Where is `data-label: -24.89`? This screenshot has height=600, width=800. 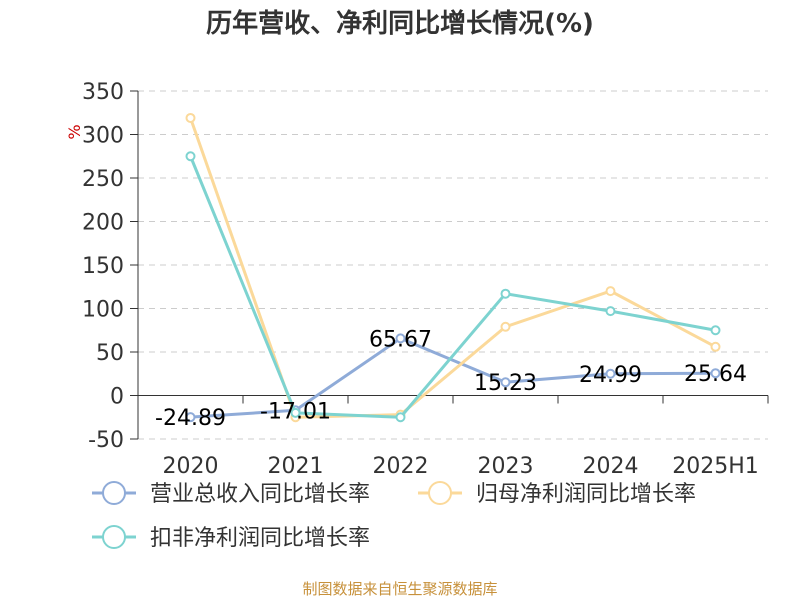 data-label: -24.89 is located at coordinates (190, 418).